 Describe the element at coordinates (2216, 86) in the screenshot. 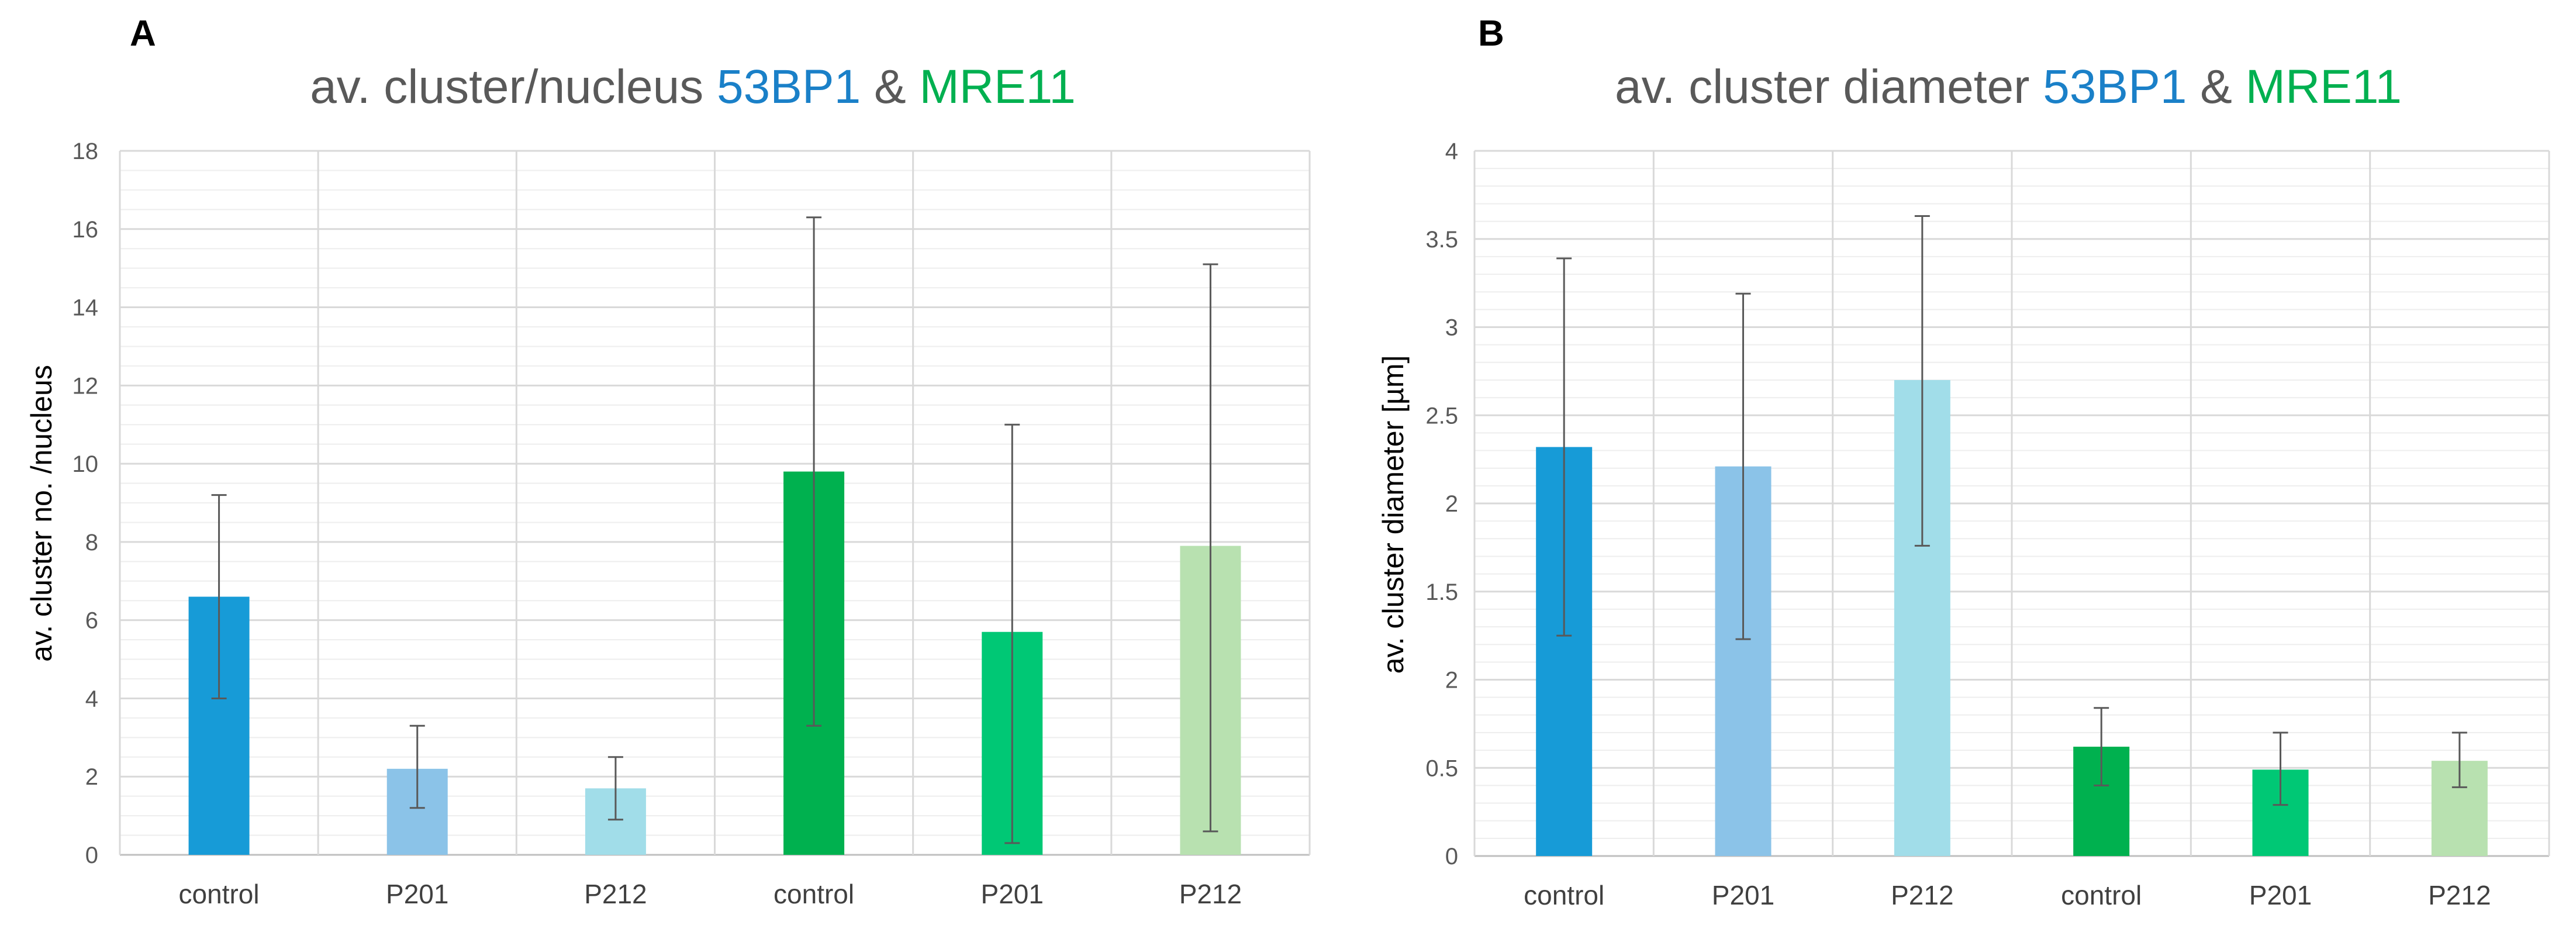

I see `panel-b-title-amp: &` at that location.